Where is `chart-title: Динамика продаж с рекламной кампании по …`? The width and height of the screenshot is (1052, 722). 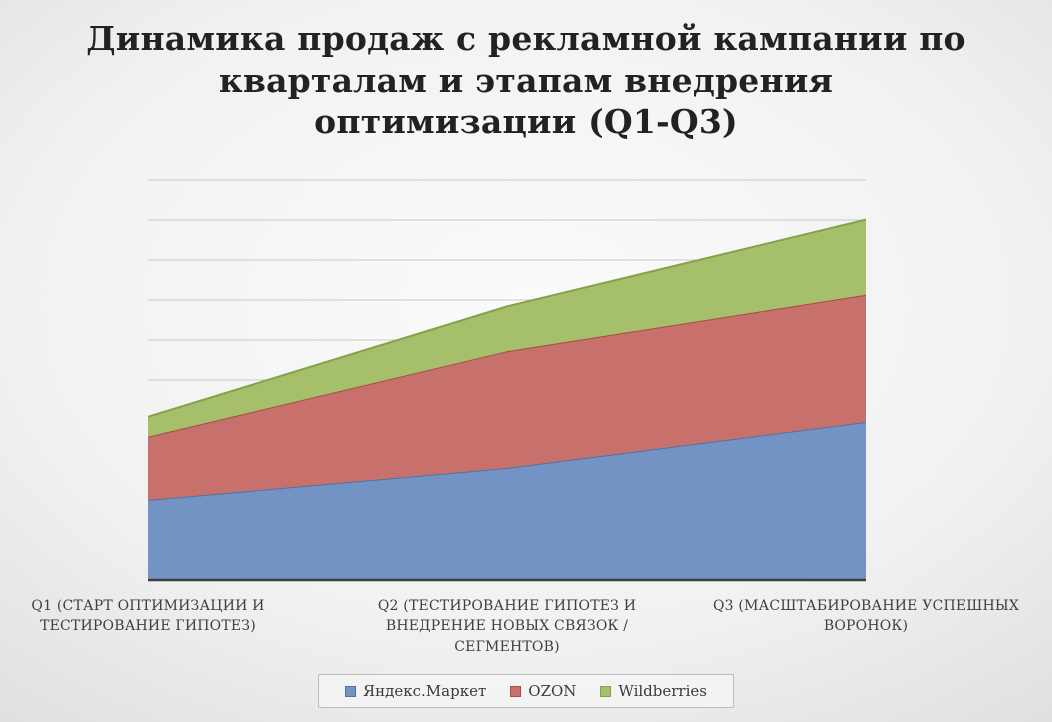
chart-title: Динамика продаж с рекламной кампании по … is located at coordinates (526, 80).